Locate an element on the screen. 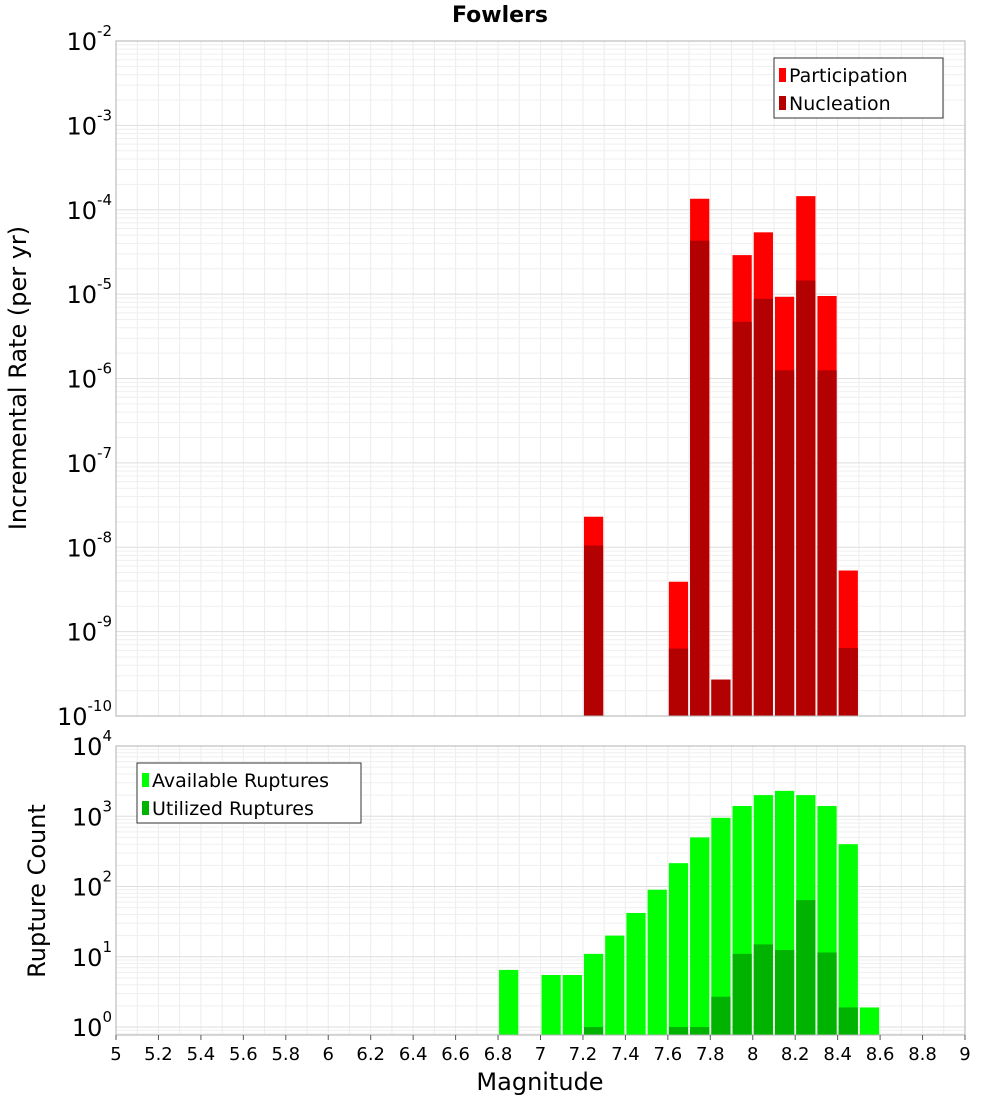 This screenshot has height=1100, width=1000. top-bars is located at coordinates (720, 456).